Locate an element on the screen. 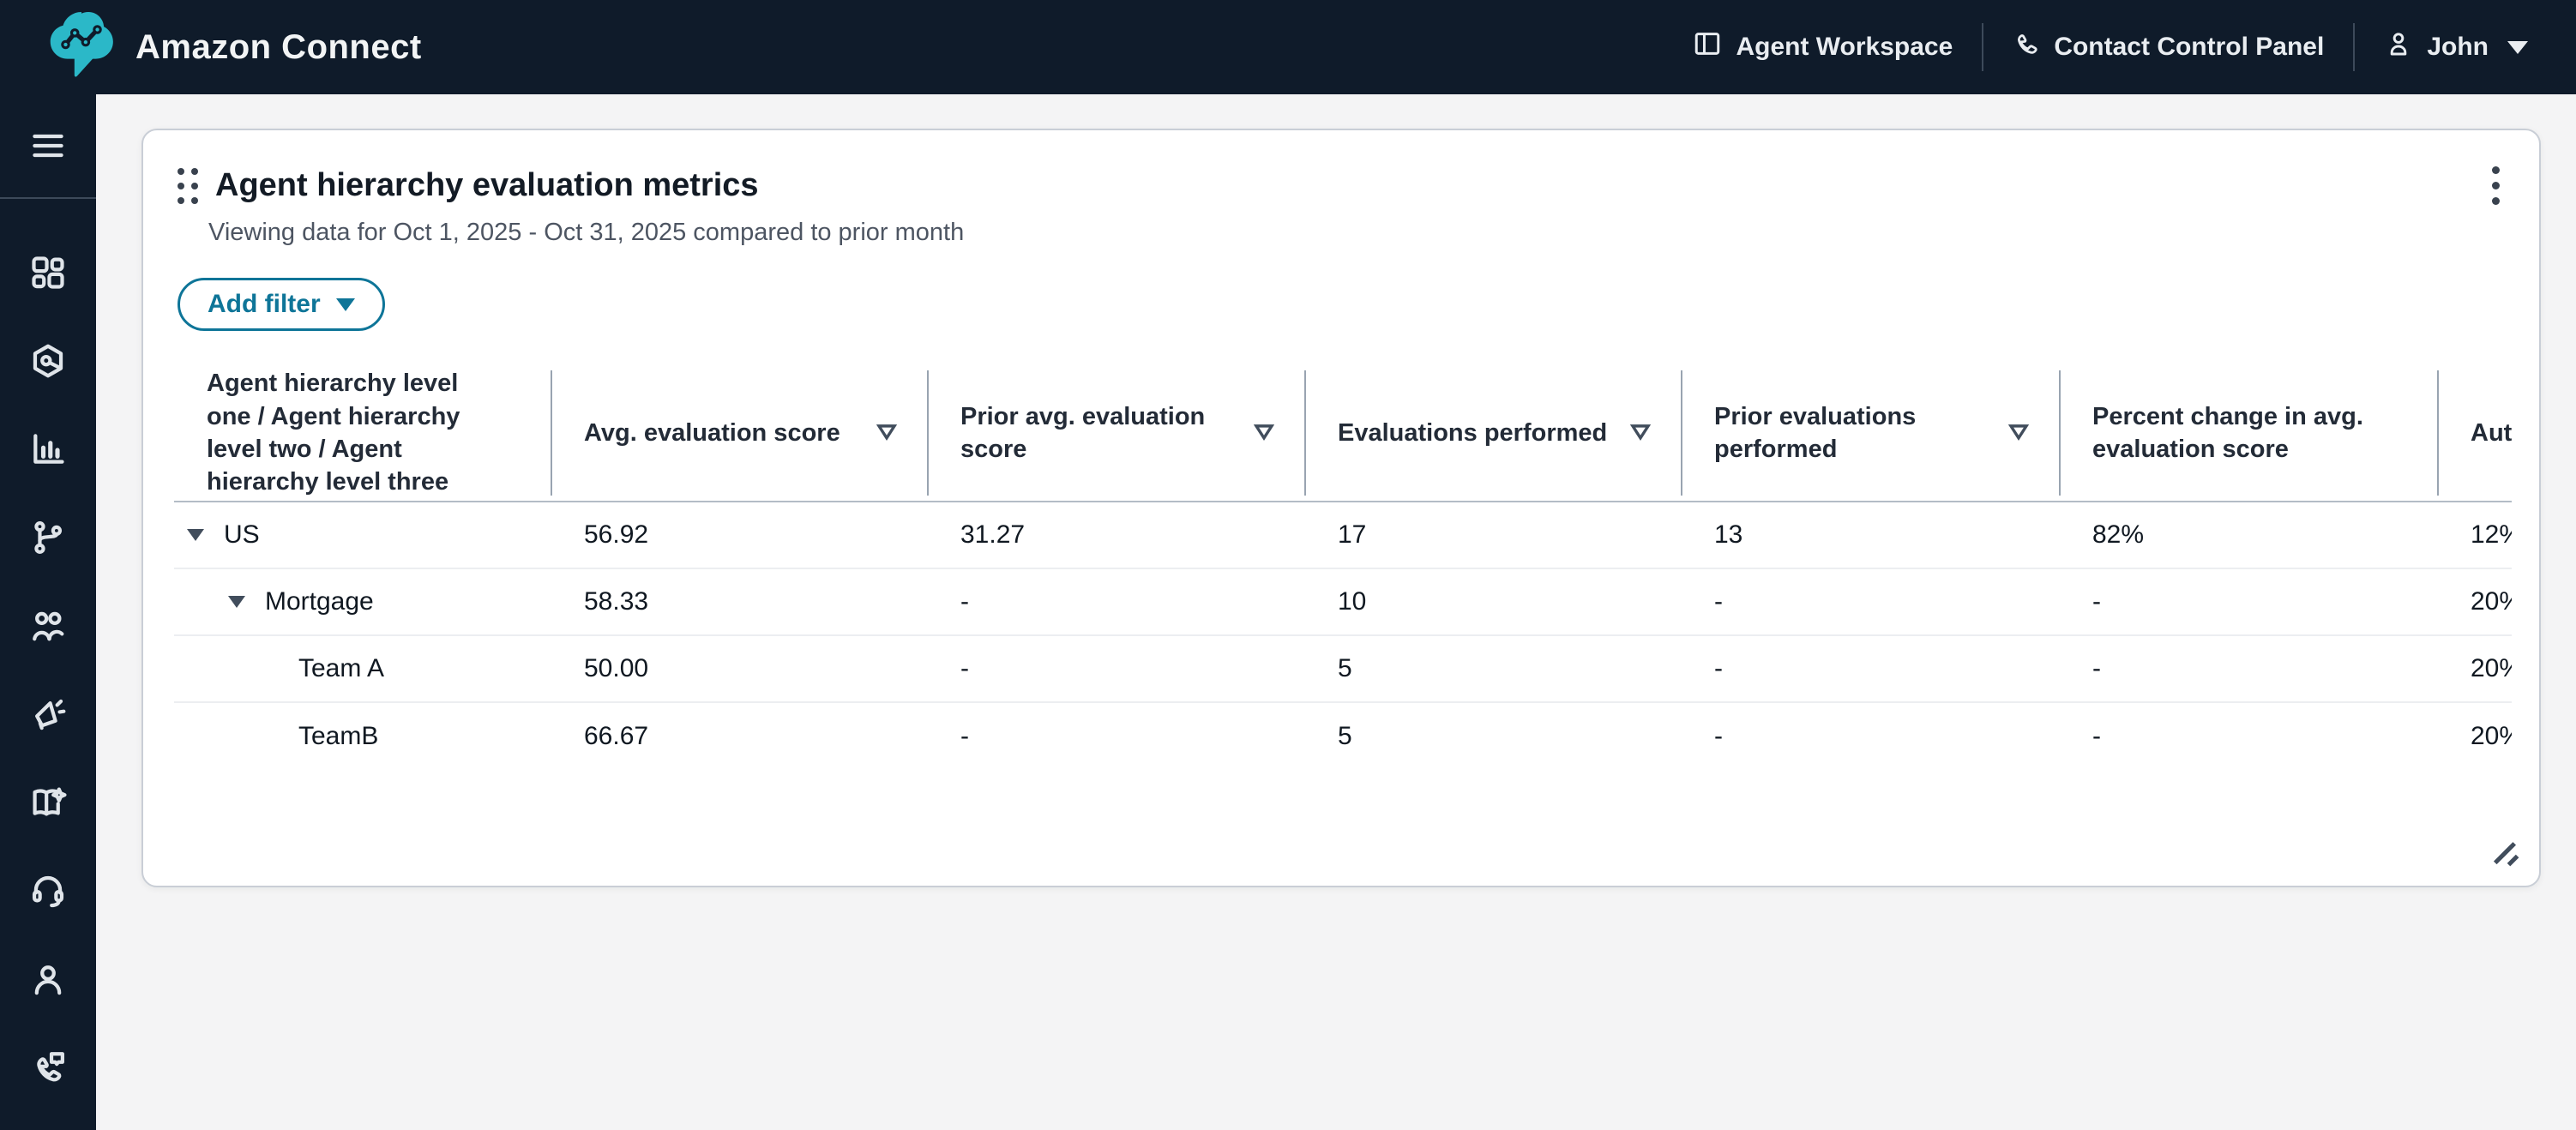  hierarchy-name: Mortgage is located at coordinates (319, 601).